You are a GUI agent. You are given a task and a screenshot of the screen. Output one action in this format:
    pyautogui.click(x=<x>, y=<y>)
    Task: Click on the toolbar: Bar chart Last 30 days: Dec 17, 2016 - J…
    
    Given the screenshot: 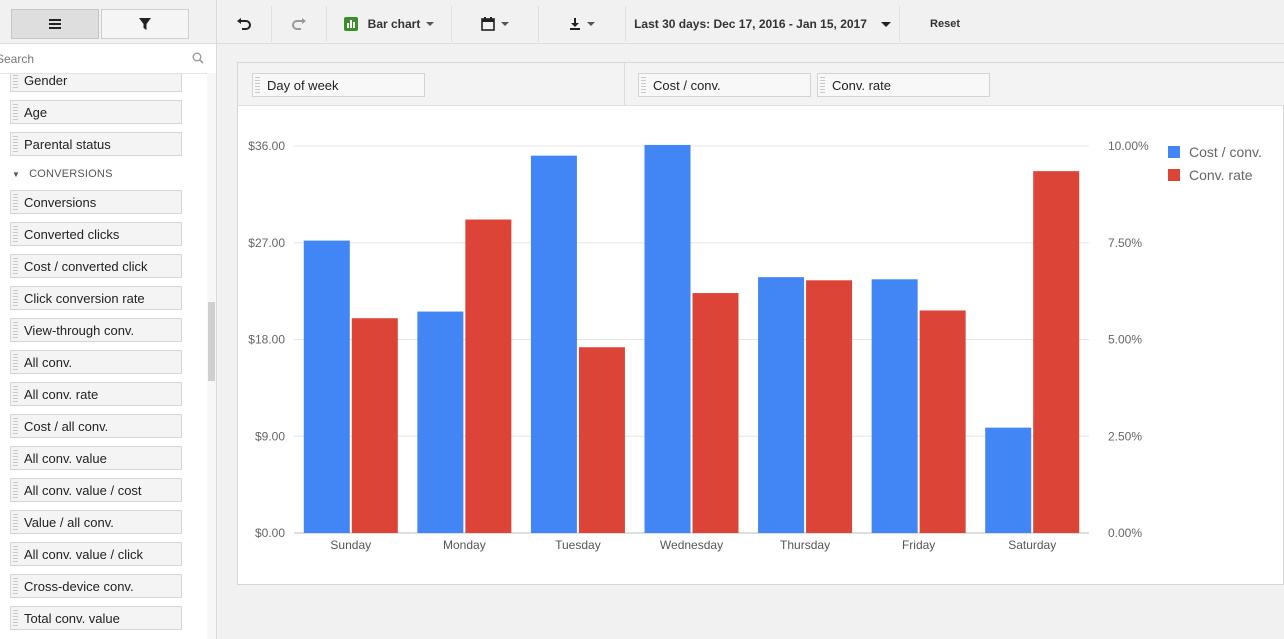 What is the action you would take?
    pyautogui.click(x=750, y=22)
    